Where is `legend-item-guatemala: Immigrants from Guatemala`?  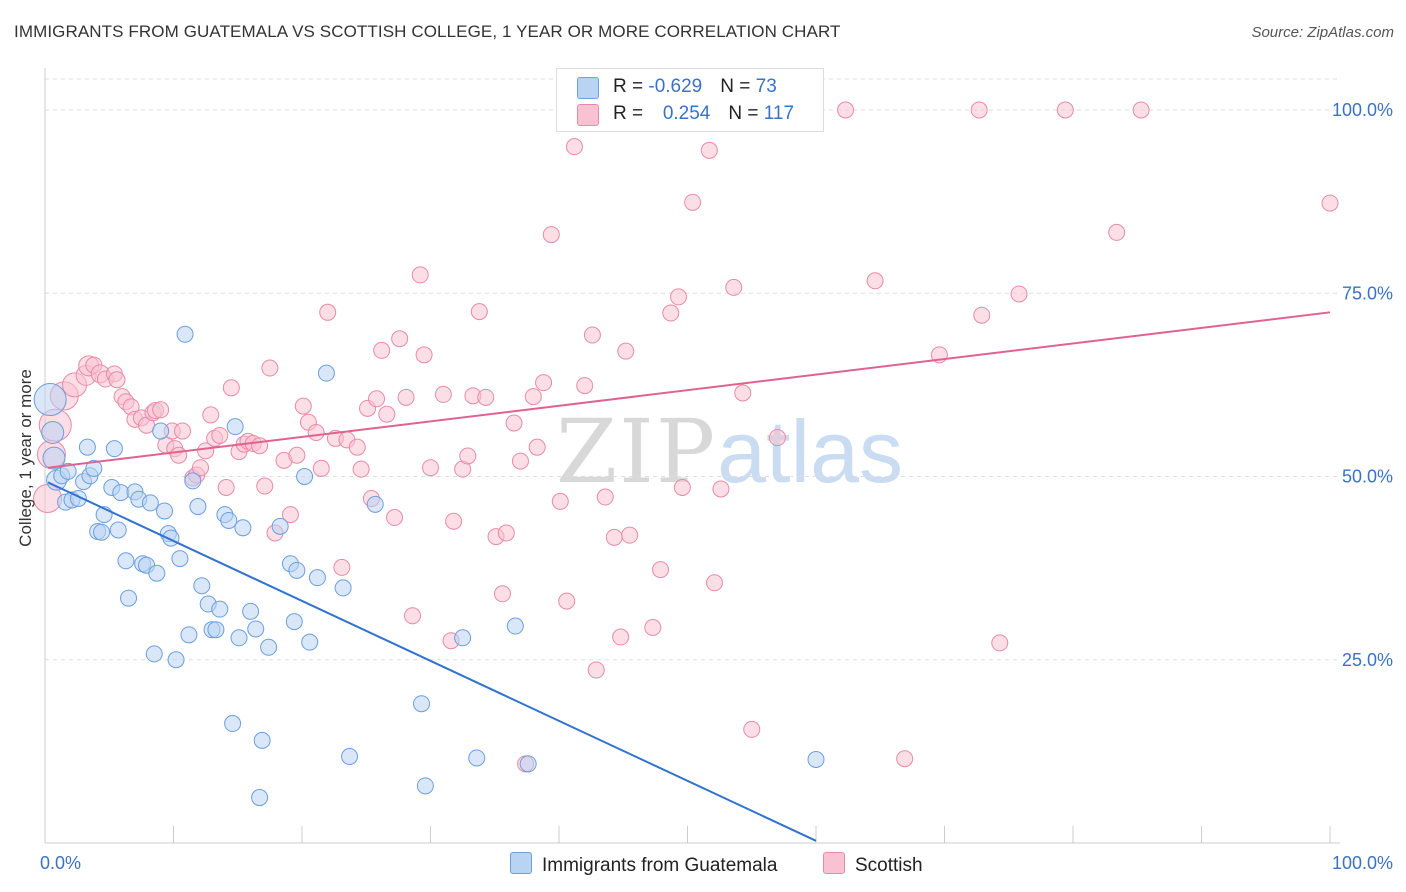 legend-item-guatemala: Immigrants from Guatemala is located at coordinates (643, 864).